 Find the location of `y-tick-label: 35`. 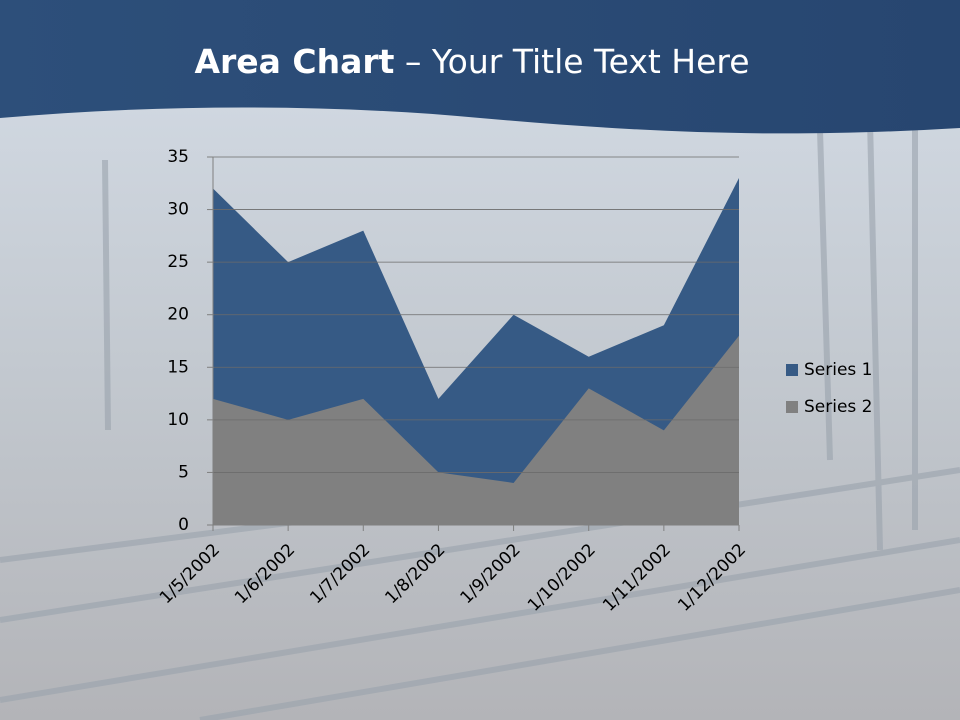

y-tick-label: 35 is located at coordinates (178, 157).